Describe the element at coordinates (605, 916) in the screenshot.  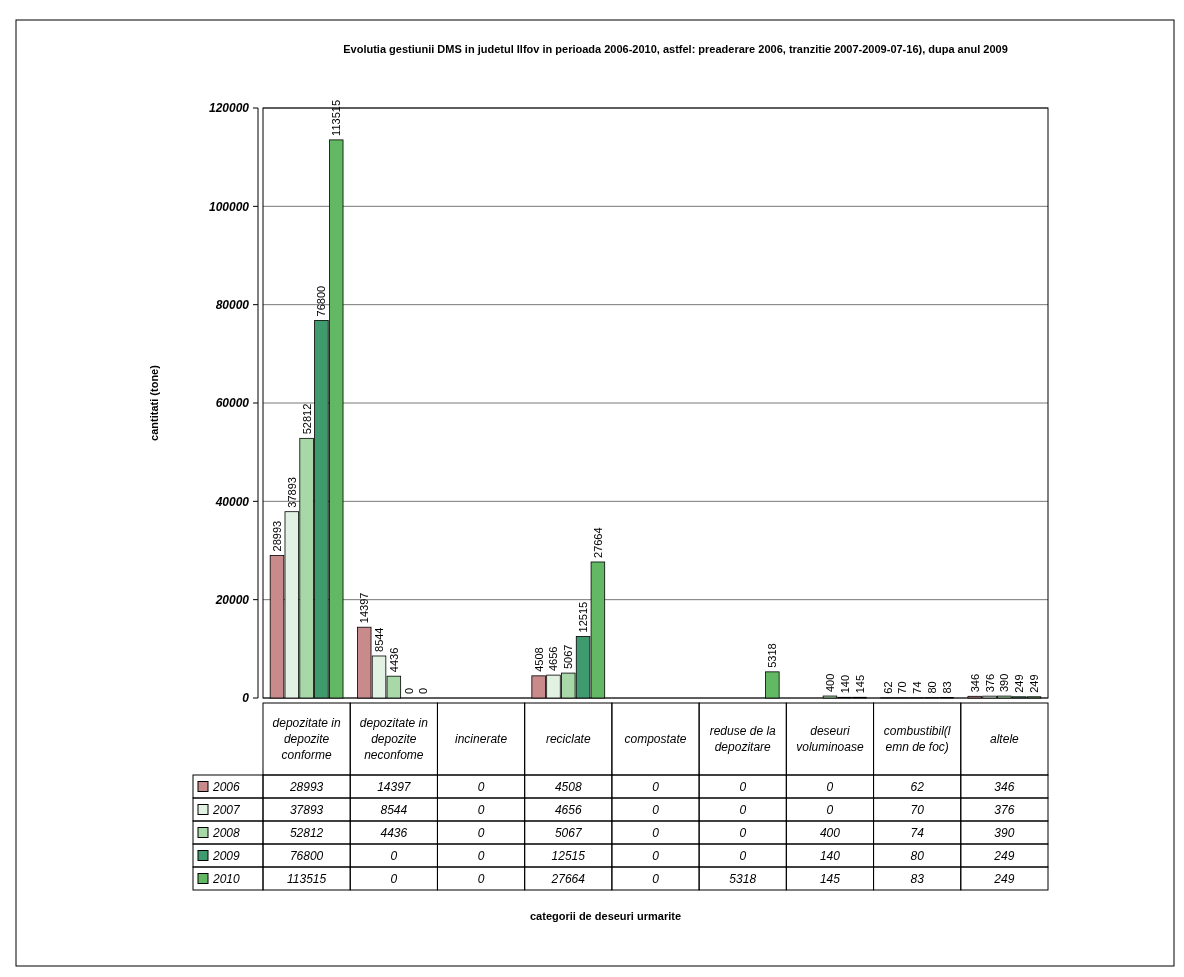
I see `text: categorii de deseuri urmarite` at that location.